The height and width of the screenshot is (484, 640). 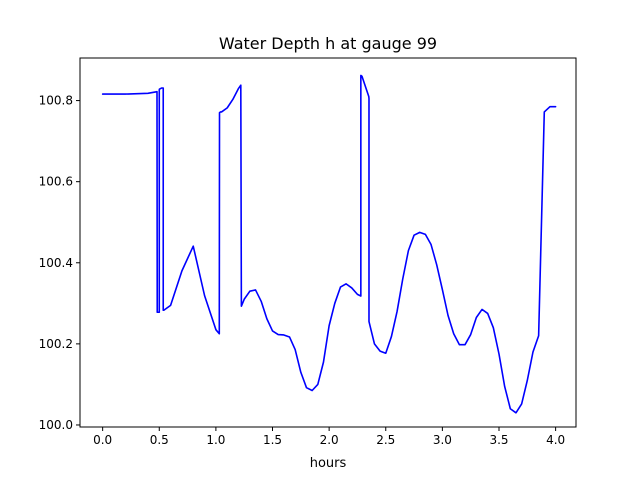 I want to click on x-tick-label: 1.5, so click(x=272, y=440).